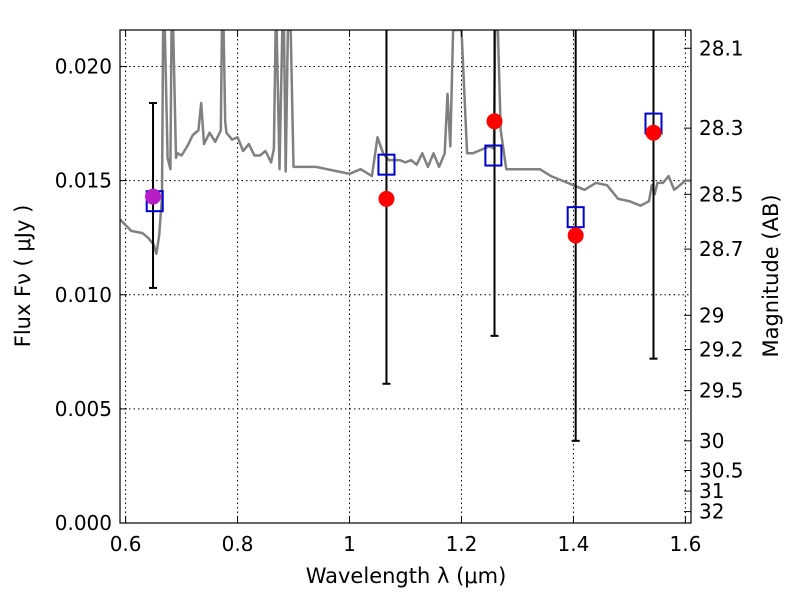 The width and height of the screenshot is (800, 600). Describe the element at coordinates (721, 249) in the screenshot. I see `right-tick-label: 28.7` at that location.